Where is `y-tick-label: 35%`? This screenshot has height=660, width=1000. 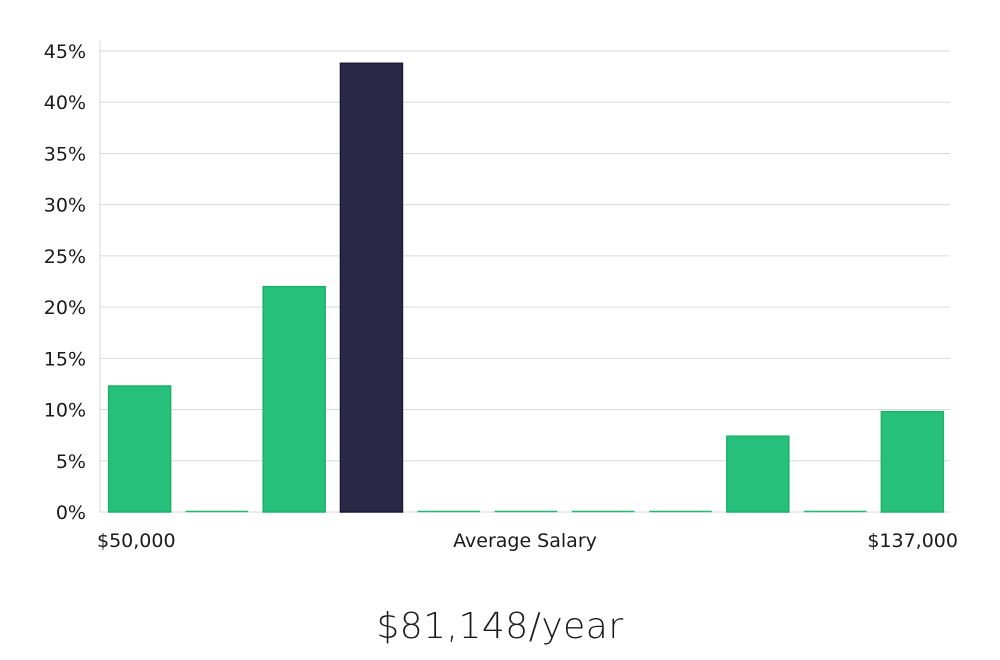 y-tick-label: 35% is located at coordinates (65, 154).